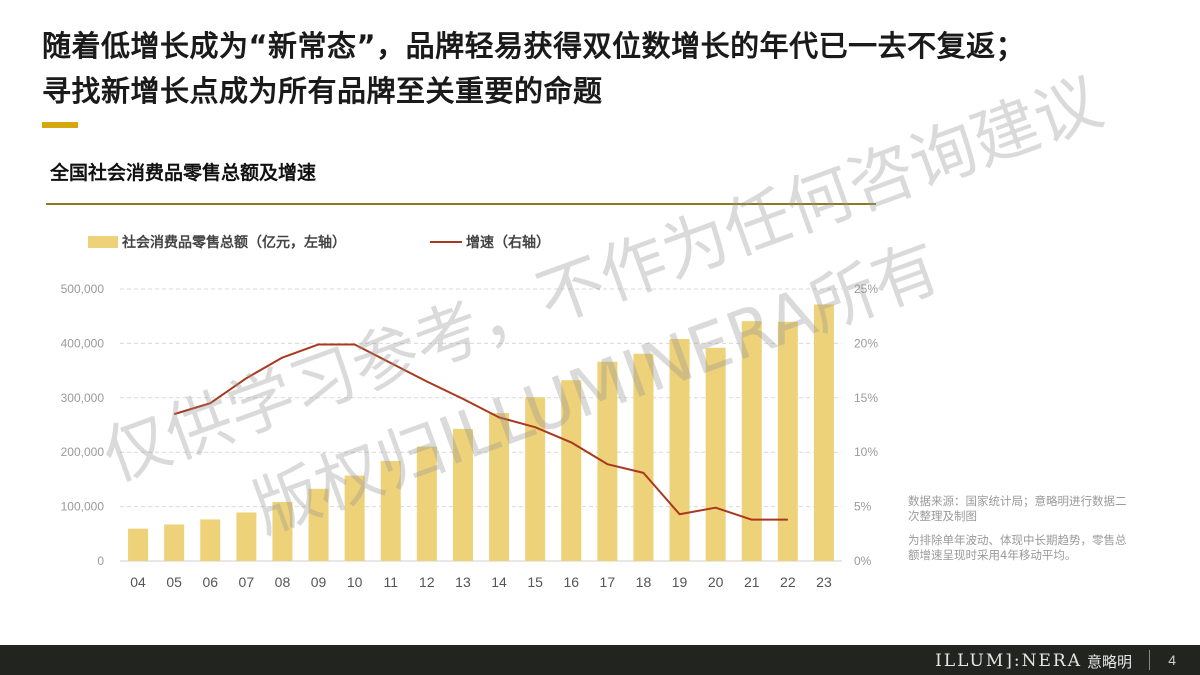  I want to click on x-tick-label: 05, so click(174, 582).